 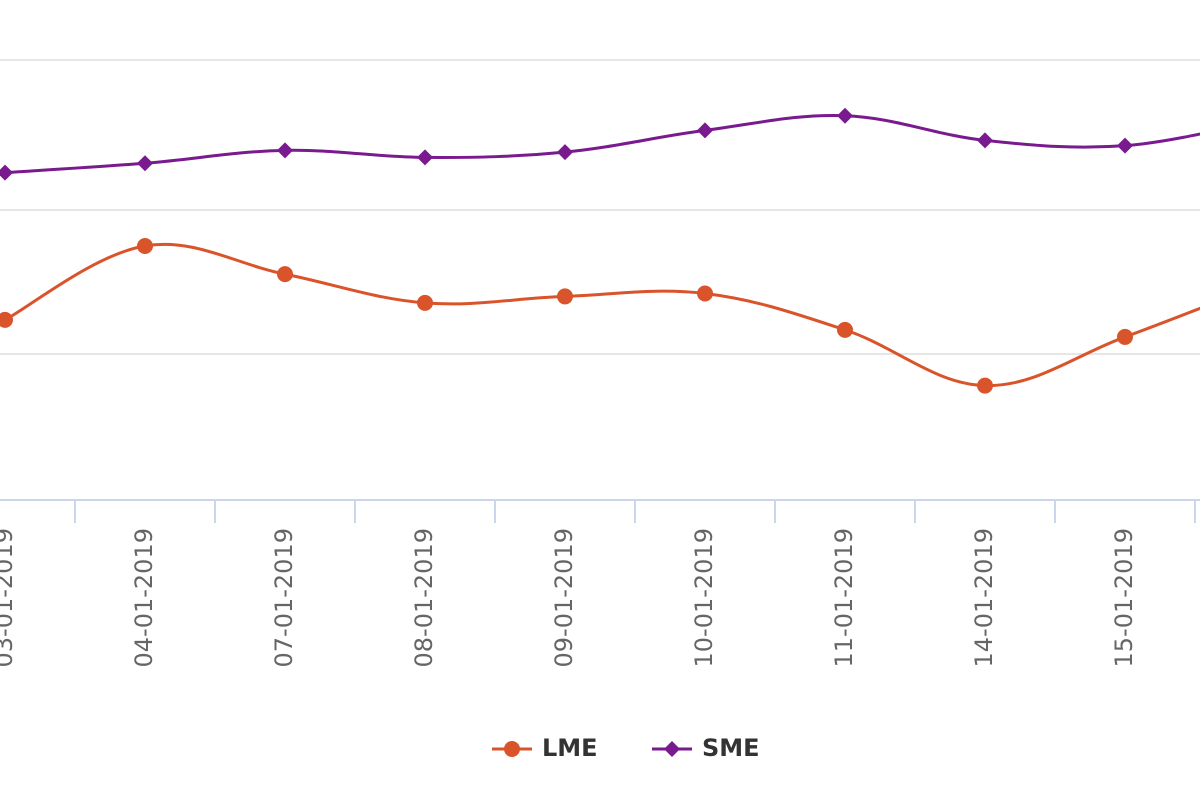 What do you see at coordinates (424, 597) in the screenshot?
I see `x-tick-label: 08-01-2019` at bounding box center [424, 597].